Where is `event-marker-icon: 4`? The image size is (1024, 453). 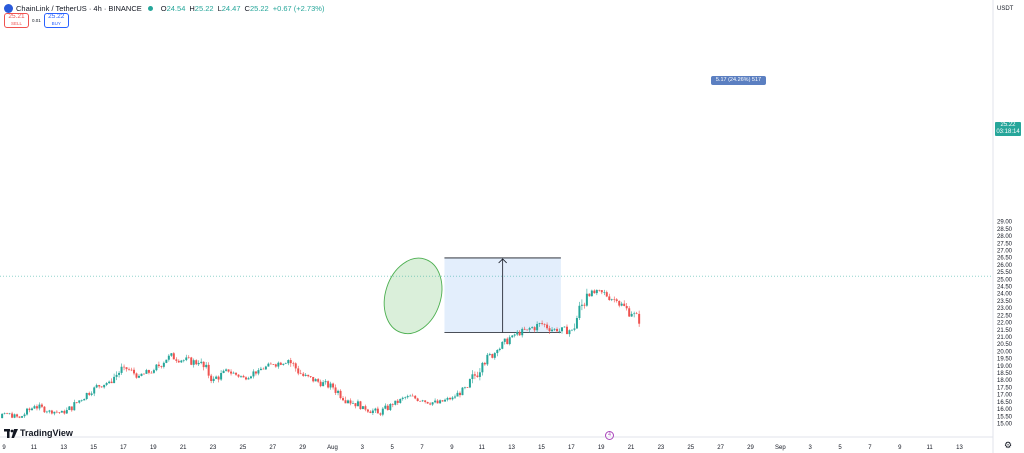 event-marker-icon: 4 is located at coordinates (609, 435).